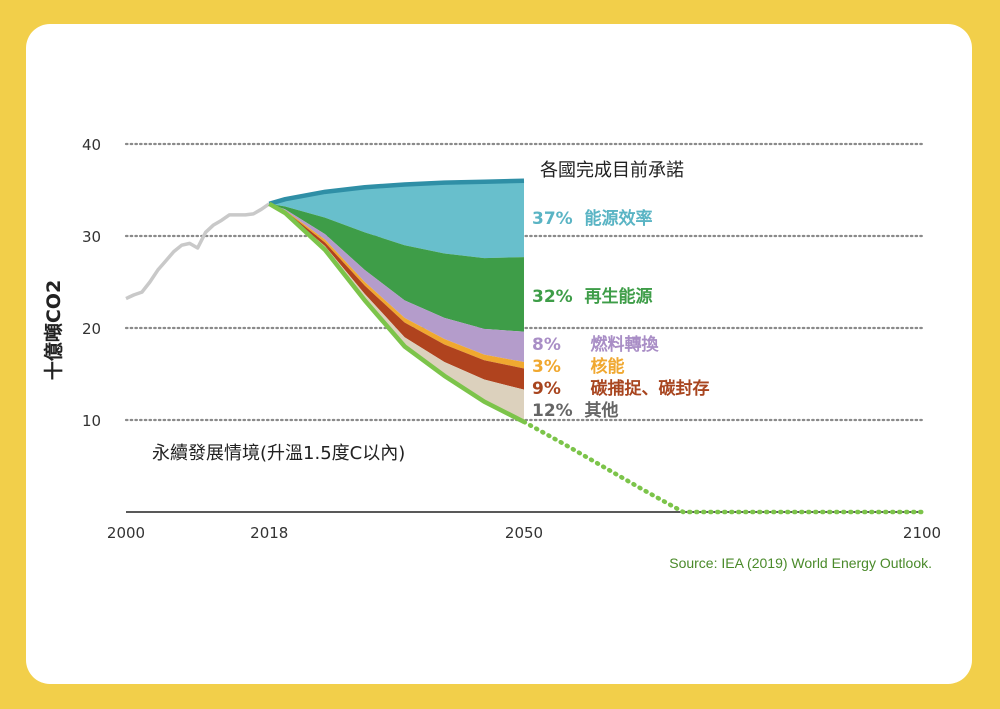 The width and height of the screenshot is (1000, 709). I want to click on wedge-再生能源, so click(396, 267).